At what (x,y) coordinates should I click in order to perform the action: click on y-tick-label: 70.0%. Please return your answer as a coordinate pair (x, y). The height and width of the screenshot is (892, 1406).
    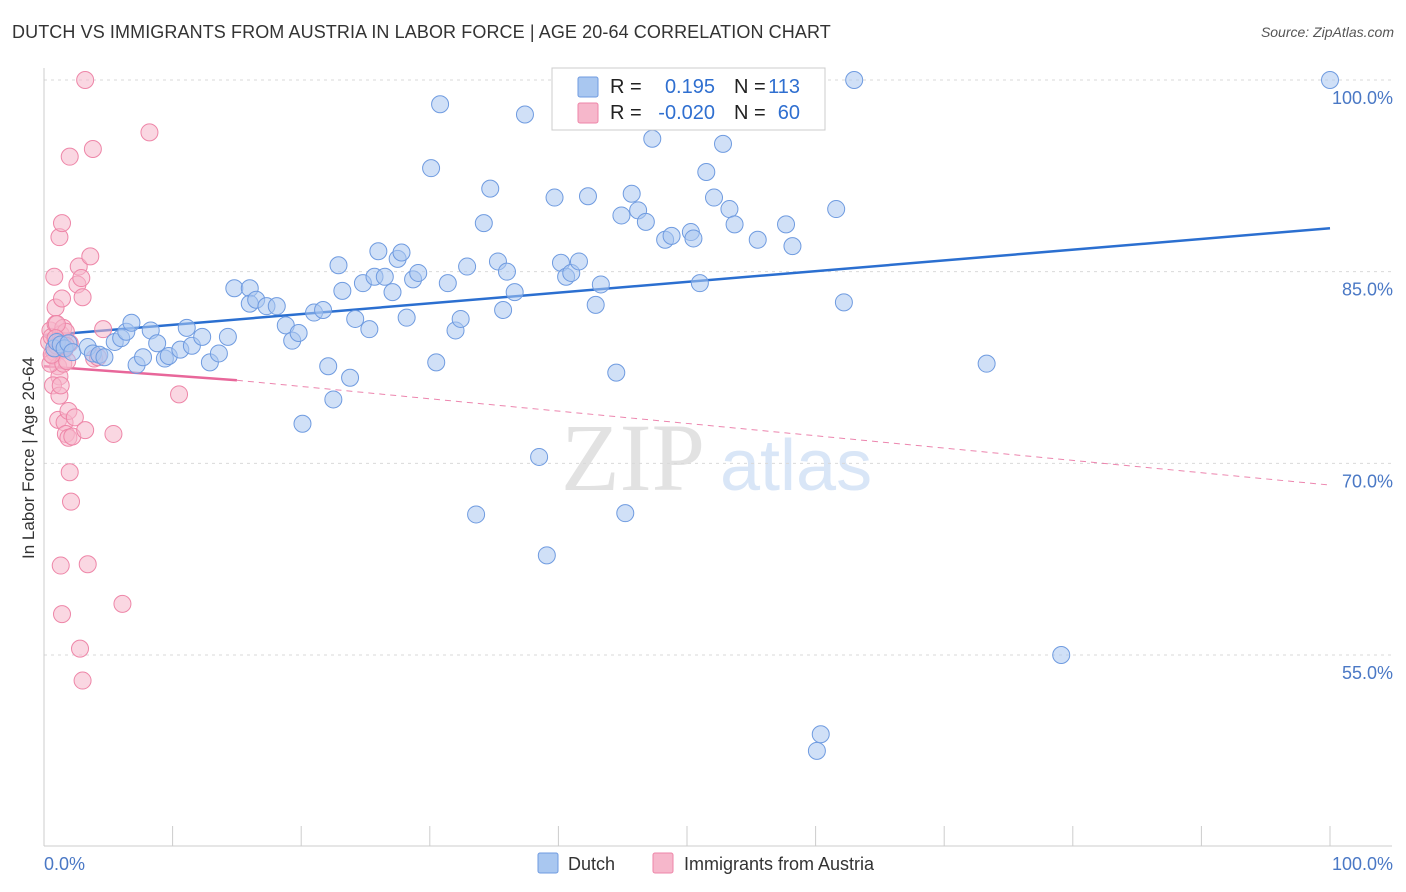
    Looking at the image, I should click on (1367, 481).